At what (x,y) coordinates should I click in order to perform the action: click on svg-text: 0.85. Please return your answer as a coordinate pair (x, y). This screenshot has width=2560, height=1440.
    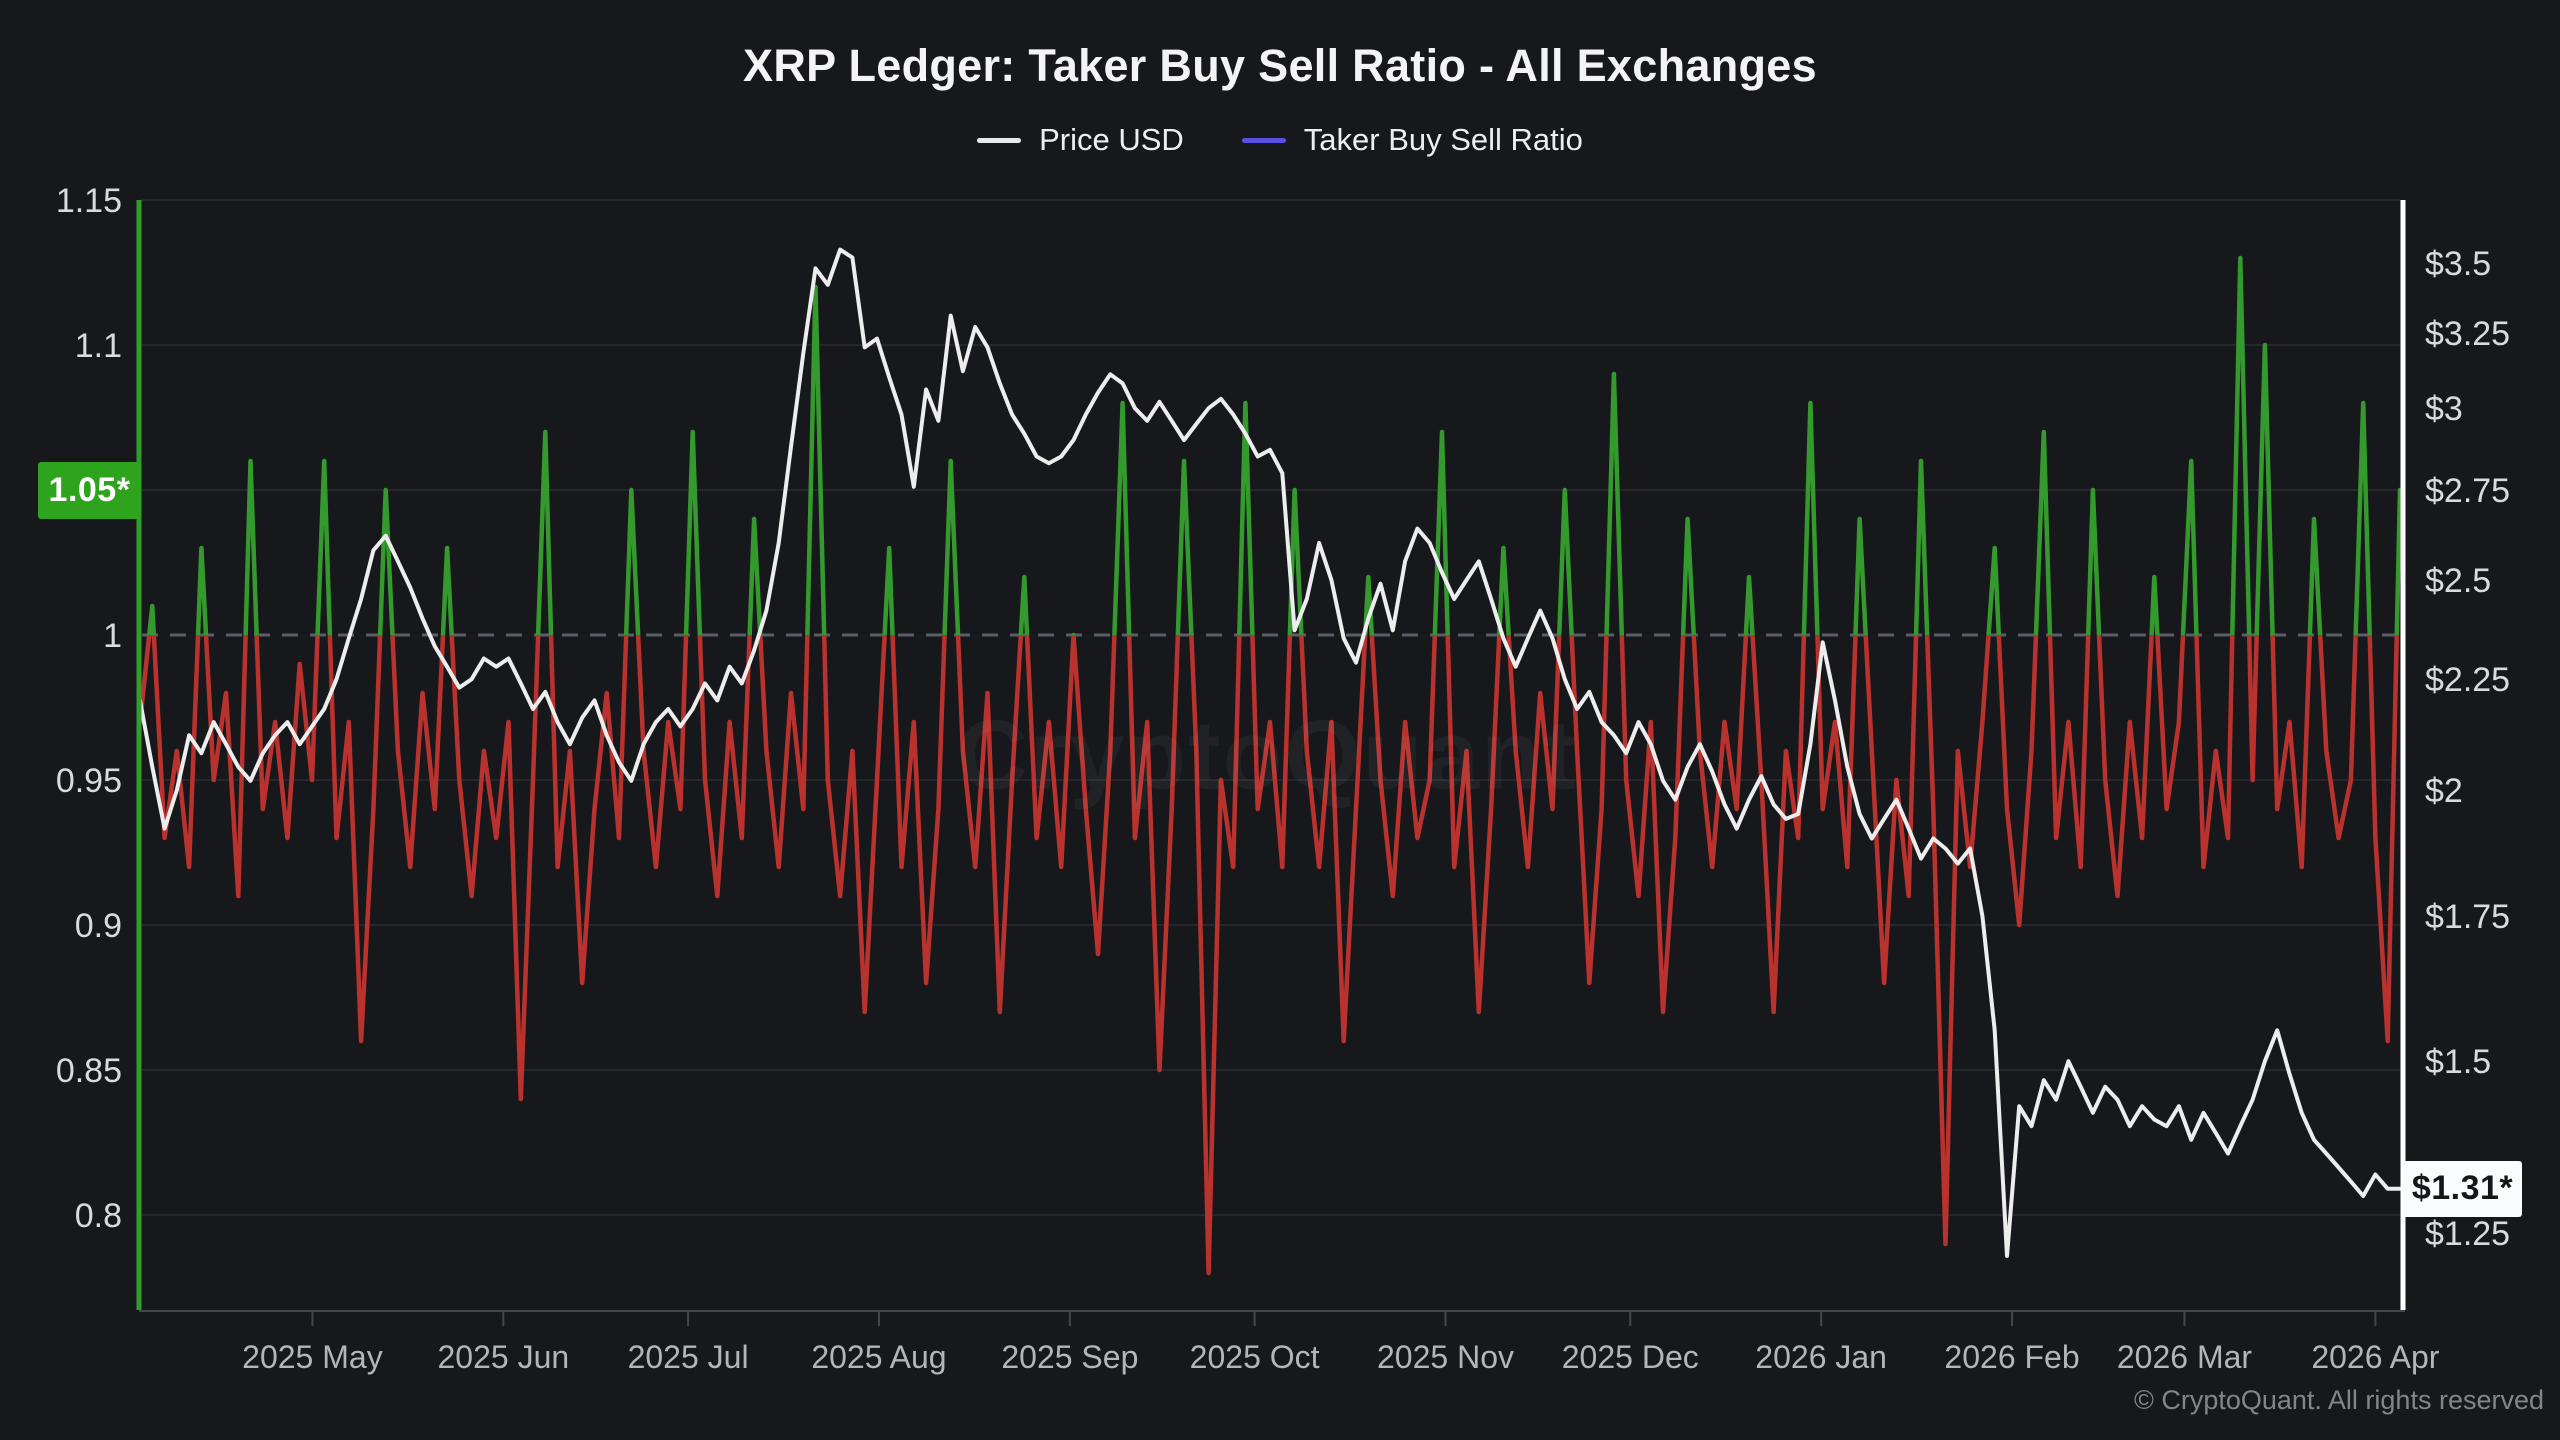
    Looking at the image, I should click on (89, 1071).